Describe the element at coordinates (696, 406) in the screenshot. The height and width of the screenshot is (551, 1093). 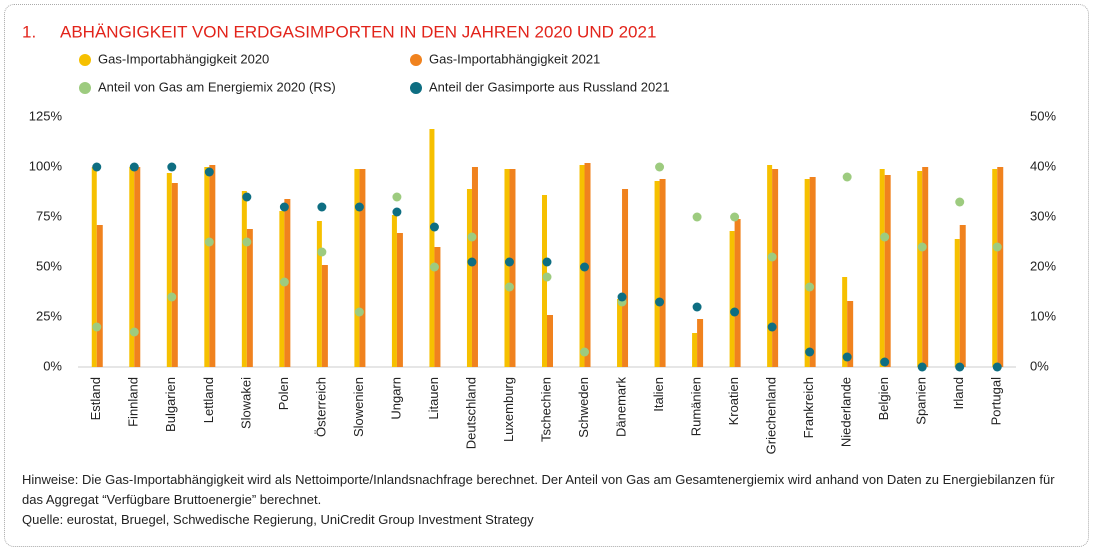
I see `x-tick-label: Rumänien` at that location.